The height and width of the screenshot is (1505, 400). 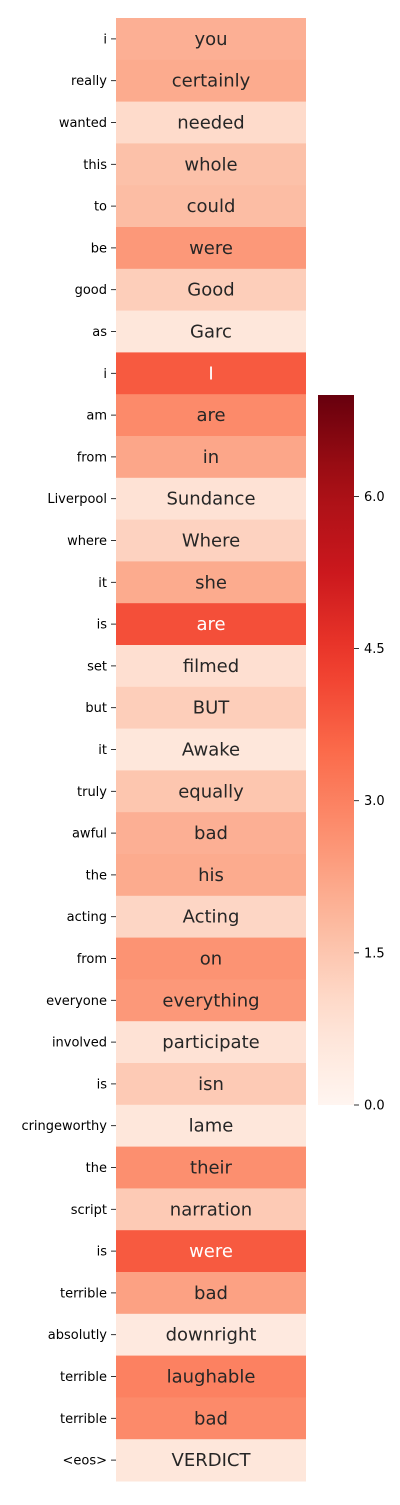 I want to click on y-axis-label: awful, so click(x=89, y=834).